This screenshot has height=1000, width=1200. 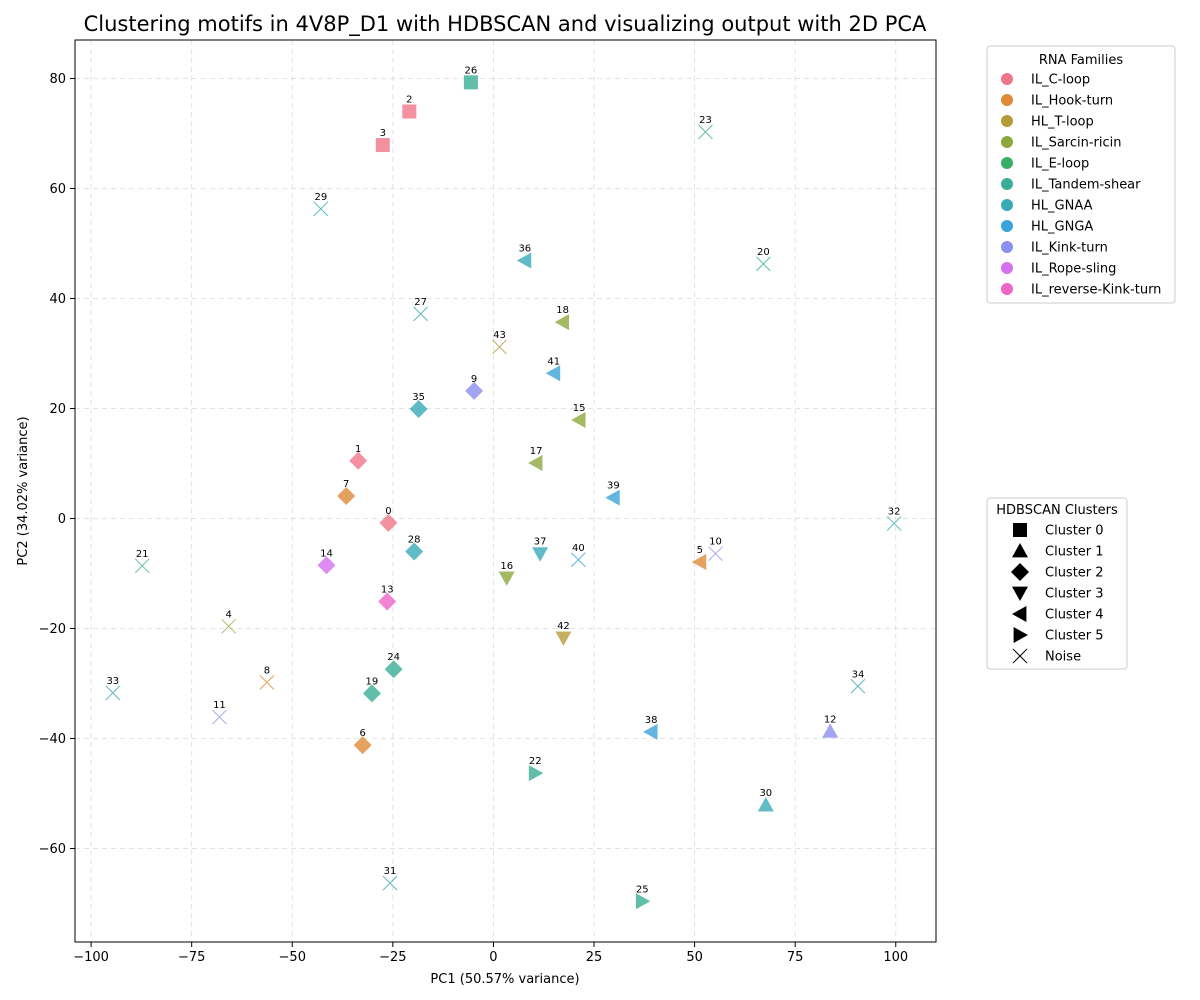 I want to click on data-point: 5, so click(x=699, y=557).